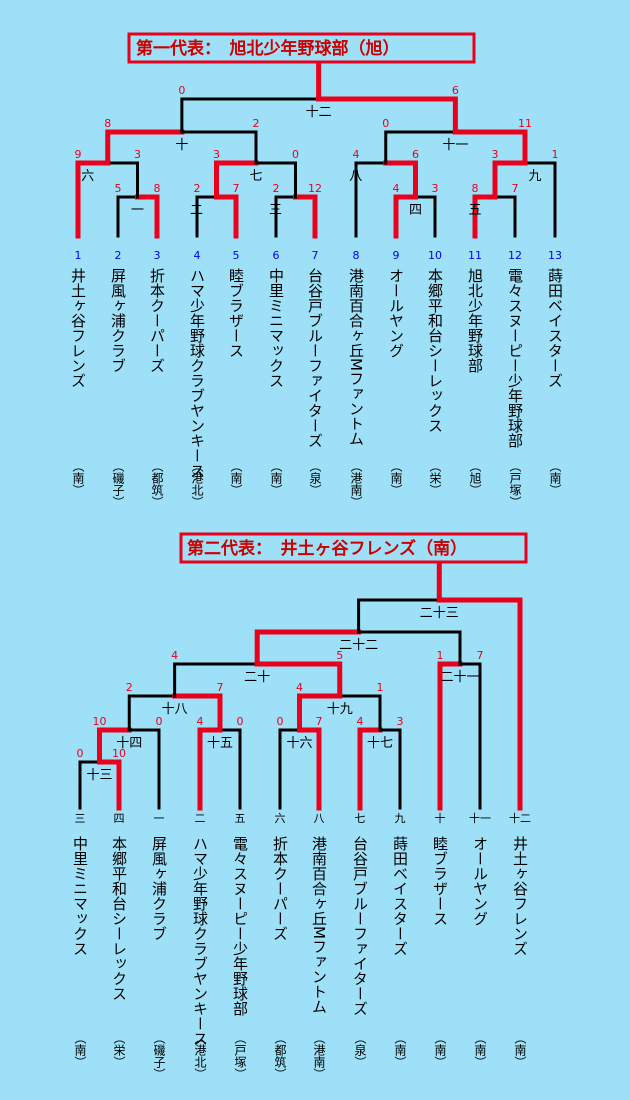 This screenshot has height=1100, width=630. I want to click on team-name-13: 蒔田ベイスターズ, so click(555, 328).